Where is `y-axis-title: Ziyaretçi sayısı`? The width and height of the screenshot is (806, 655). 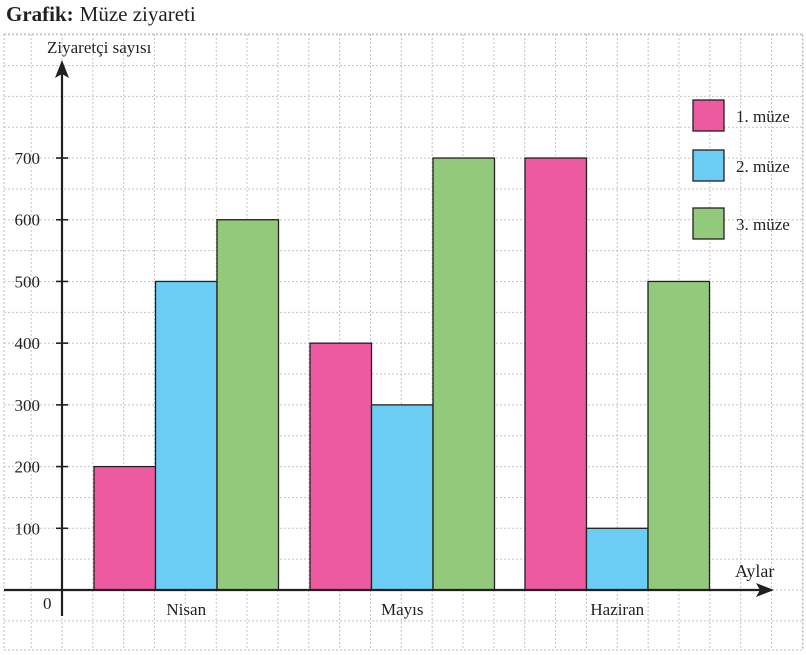 y-axis-title: Ziyaretçi sayısı is located at coordinates (99, 47).